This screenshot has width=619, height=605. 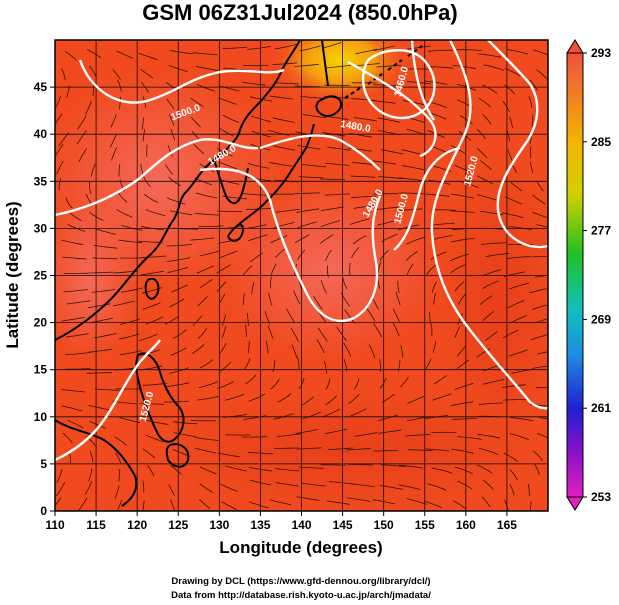 I want to click on contour-label: 1480.0, so click(x=355, y=127).